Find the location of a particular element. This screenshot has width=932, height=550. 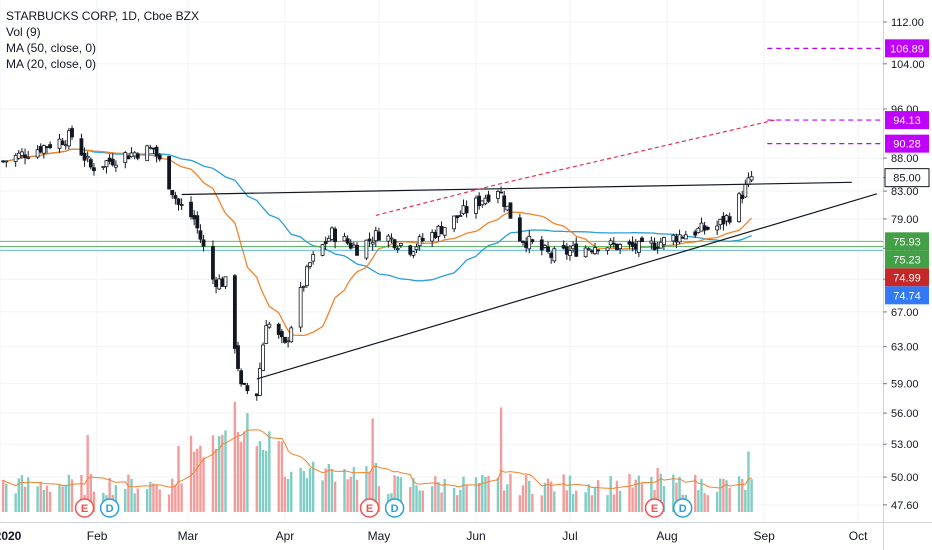

x-tick-label: May is located at coordinates (379, 536).